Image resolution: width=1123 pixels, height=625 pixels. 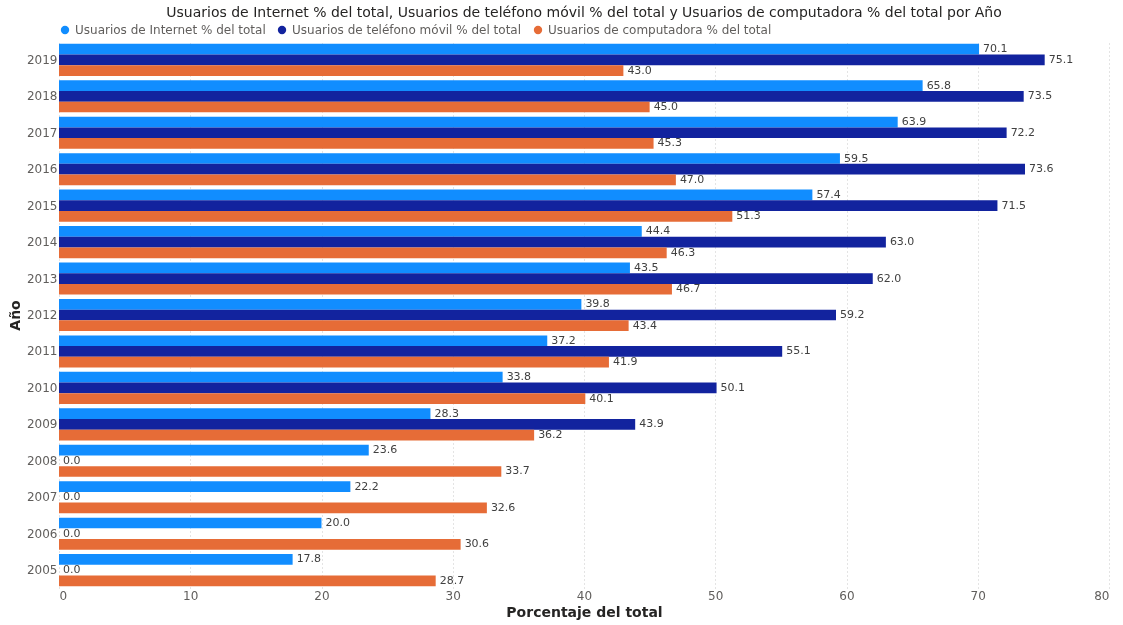 What do you see at coordinates (407, 30) in the screenshot?
I see `legend-label: Usuarios de teléfono móvil % del total` at bounding box center [407, 30].